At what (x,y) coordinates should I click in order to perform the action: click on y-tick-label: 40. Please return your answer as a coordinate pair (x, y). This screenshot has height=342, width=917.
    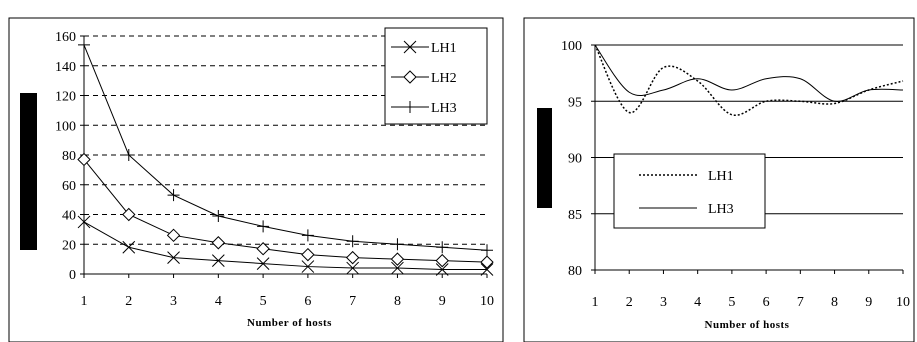
    Looking at the image, I should click on (69, 216).